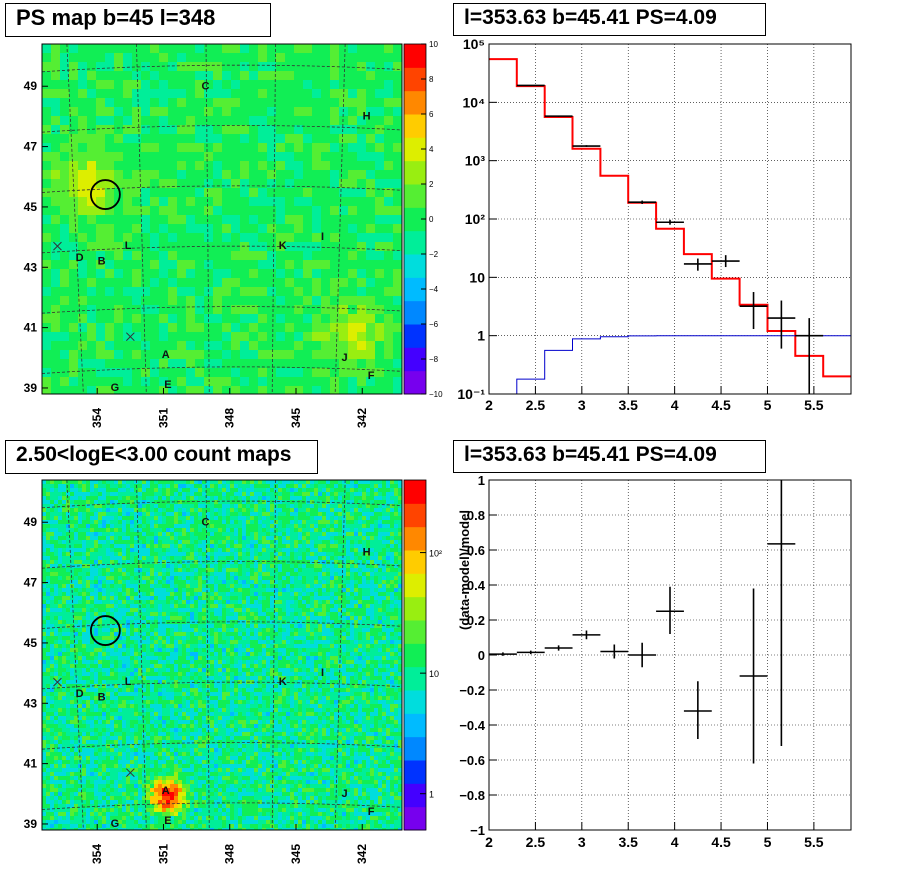 The width and height of the screenshot is (898, 875). I want to click on model-step-line, so click(670, 218).